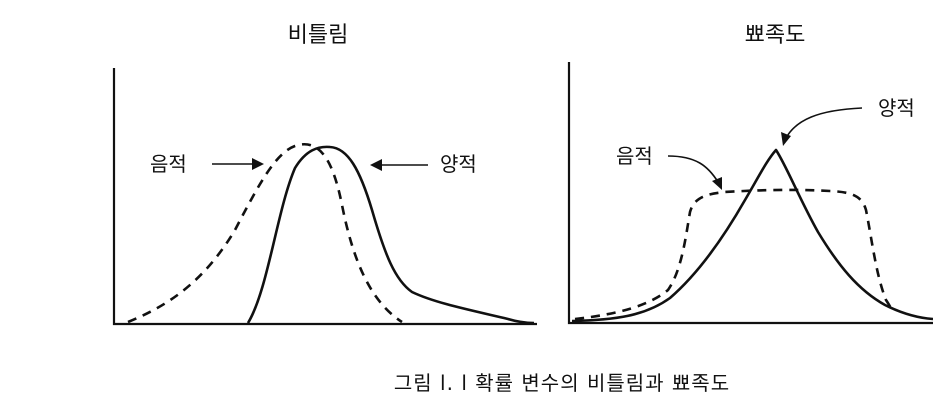 The width and height of the screenshot is (933, 406). I want to click on figure-caption: 그림 l. l 확률 변수의 비틀림과 뾰족도, so click(562, 383).